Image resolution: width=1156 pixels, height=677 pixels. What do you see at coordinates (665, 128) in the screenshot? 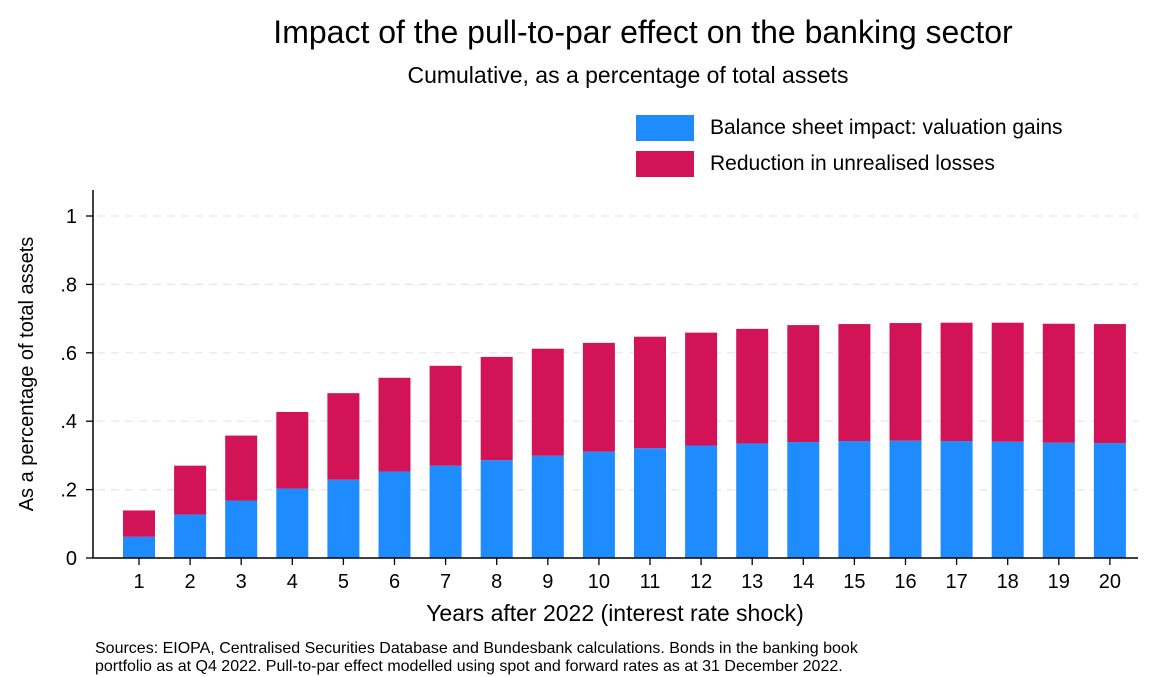
I see `legend-swatch-valuation-gains` at bounding box center [665, 128].